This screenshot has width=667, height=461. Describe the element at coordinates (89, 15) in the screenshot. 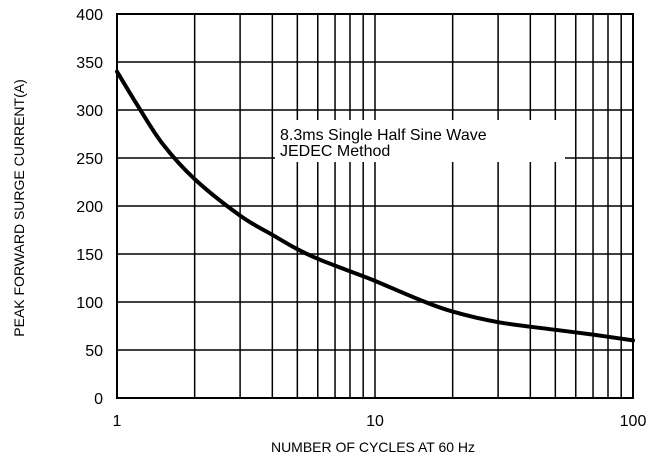

I see `y-tick-label: 400` at that location.